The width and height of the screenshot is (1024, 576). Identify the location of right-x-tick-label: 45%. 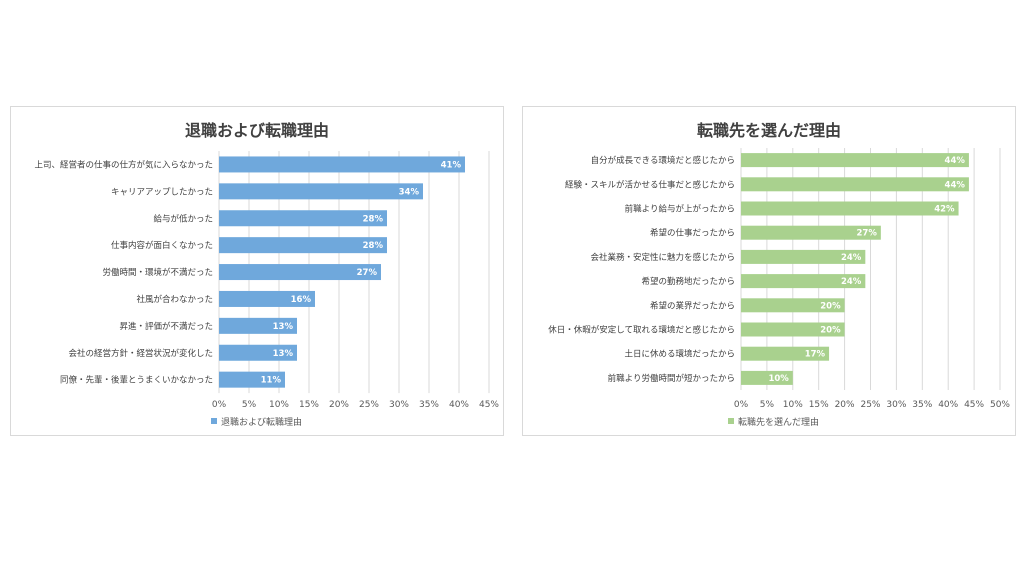
(974, 405).